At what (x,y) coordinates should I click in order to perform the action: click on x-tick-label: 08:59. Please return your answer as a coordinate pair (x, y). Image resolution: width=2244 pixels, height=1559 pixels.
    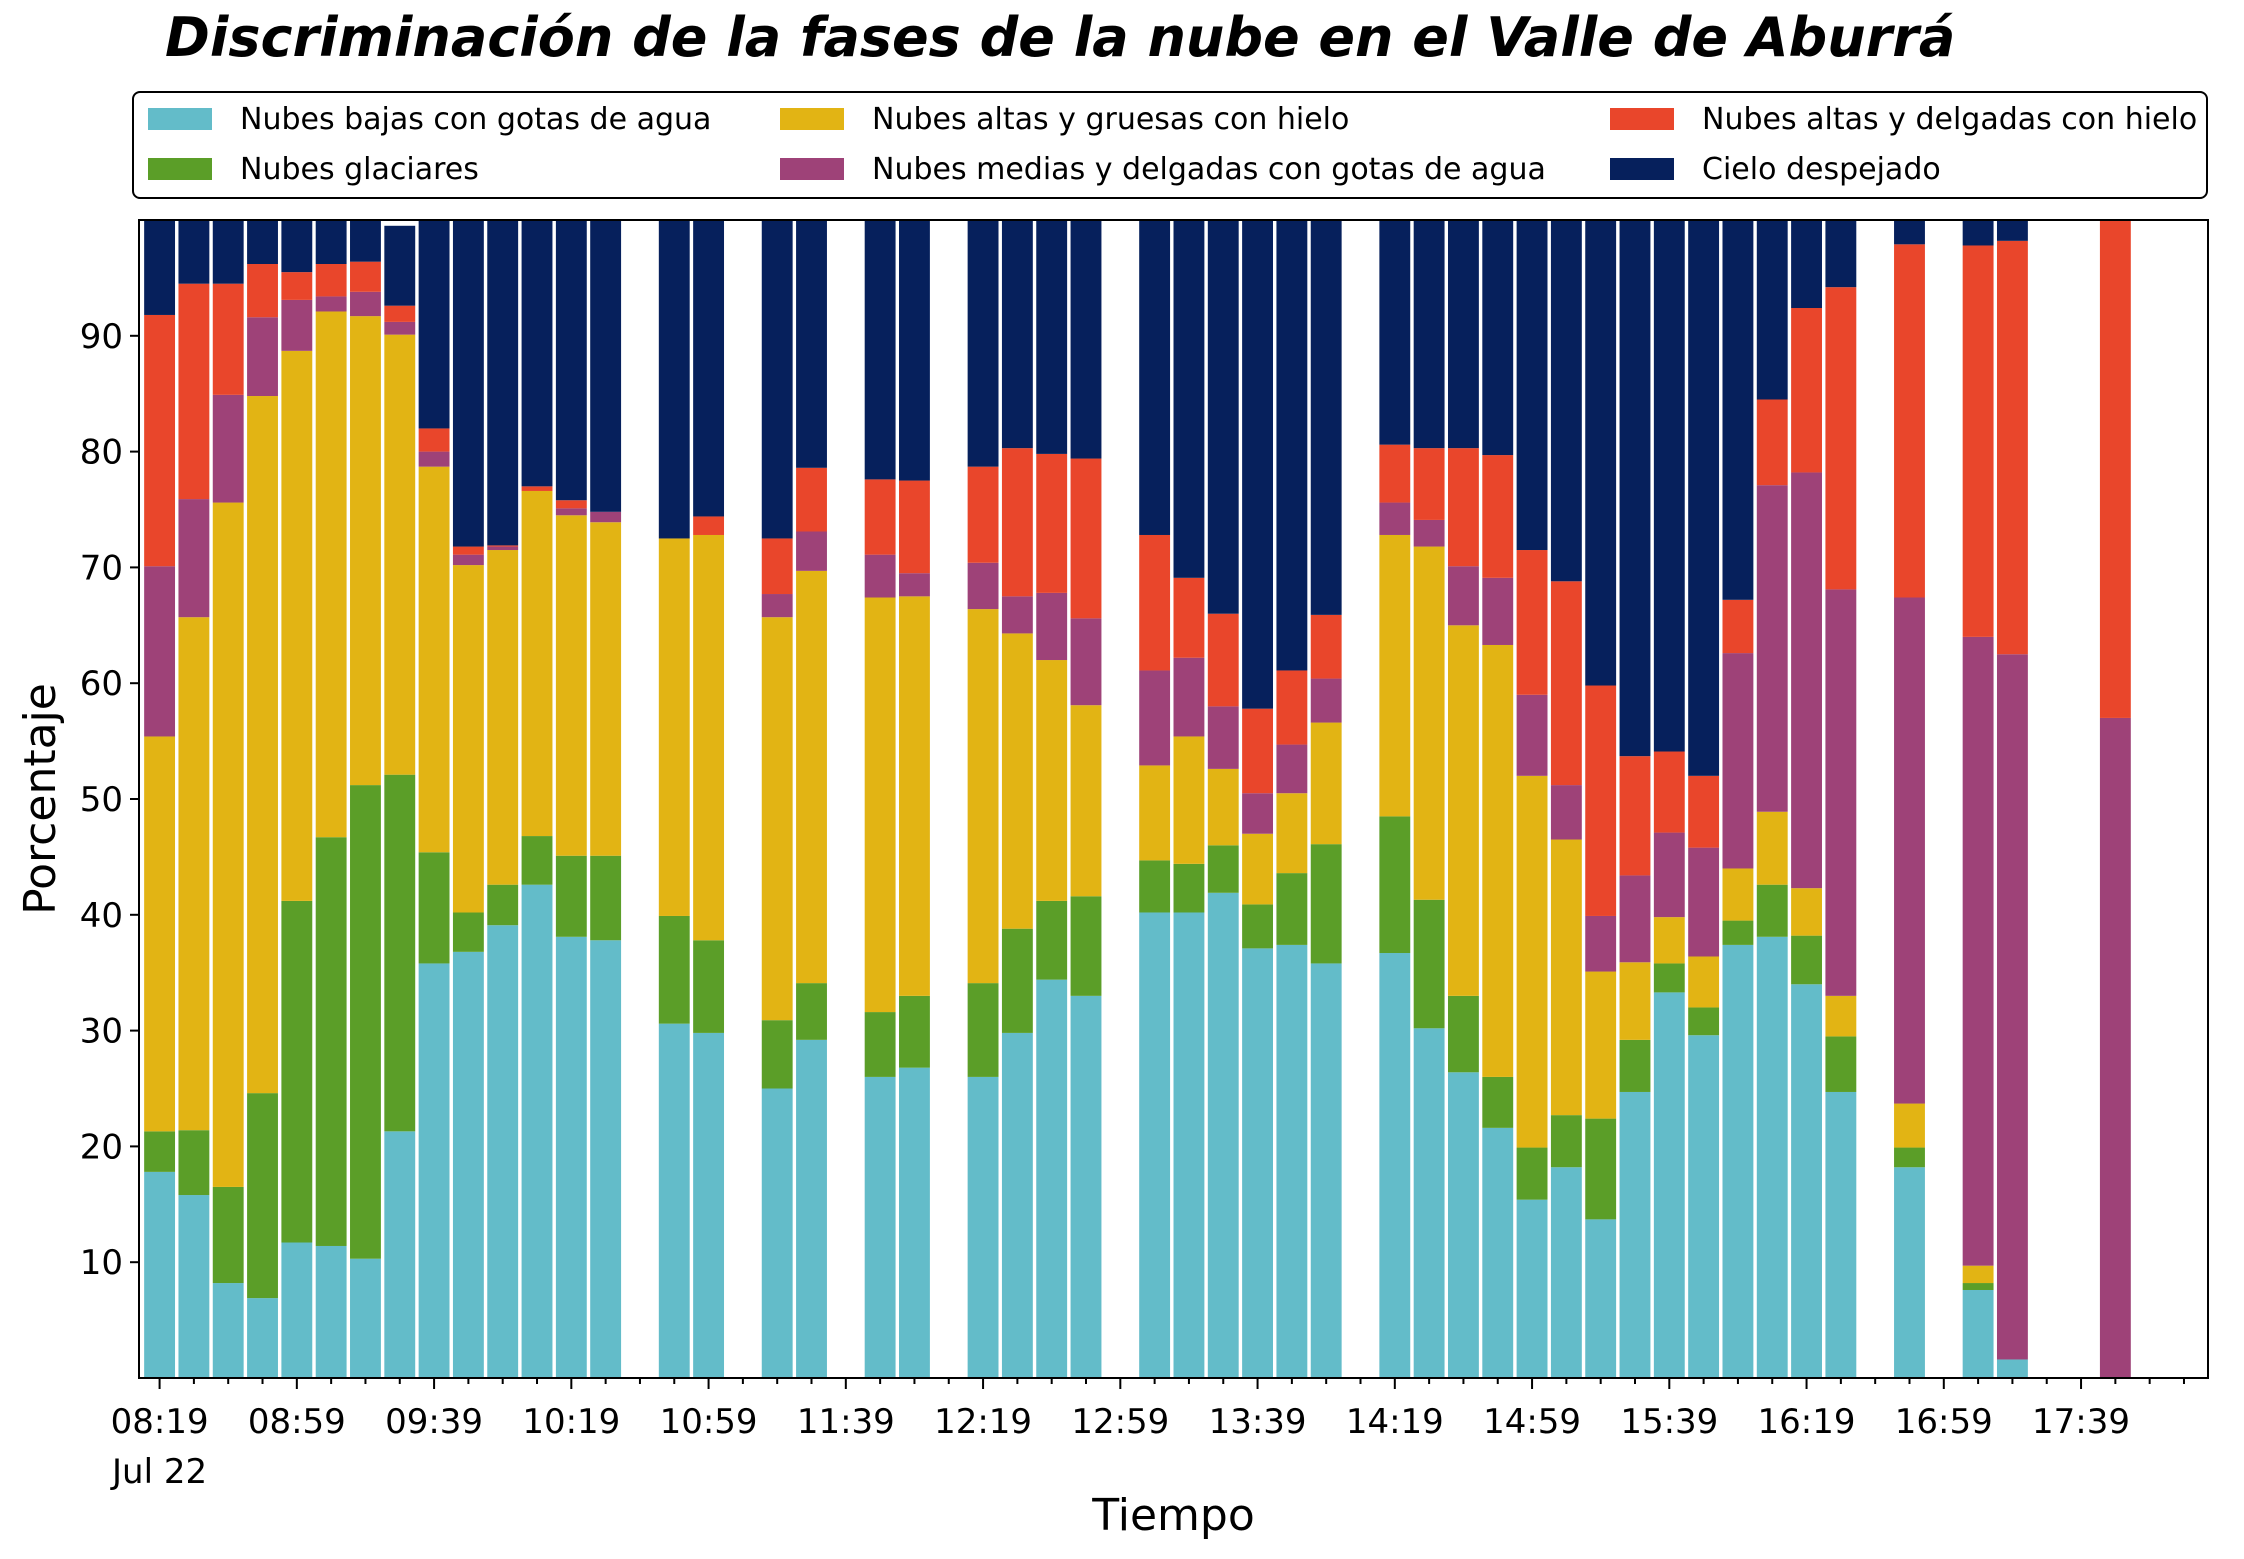
    Looking at the image, I should click on (297, 1422).